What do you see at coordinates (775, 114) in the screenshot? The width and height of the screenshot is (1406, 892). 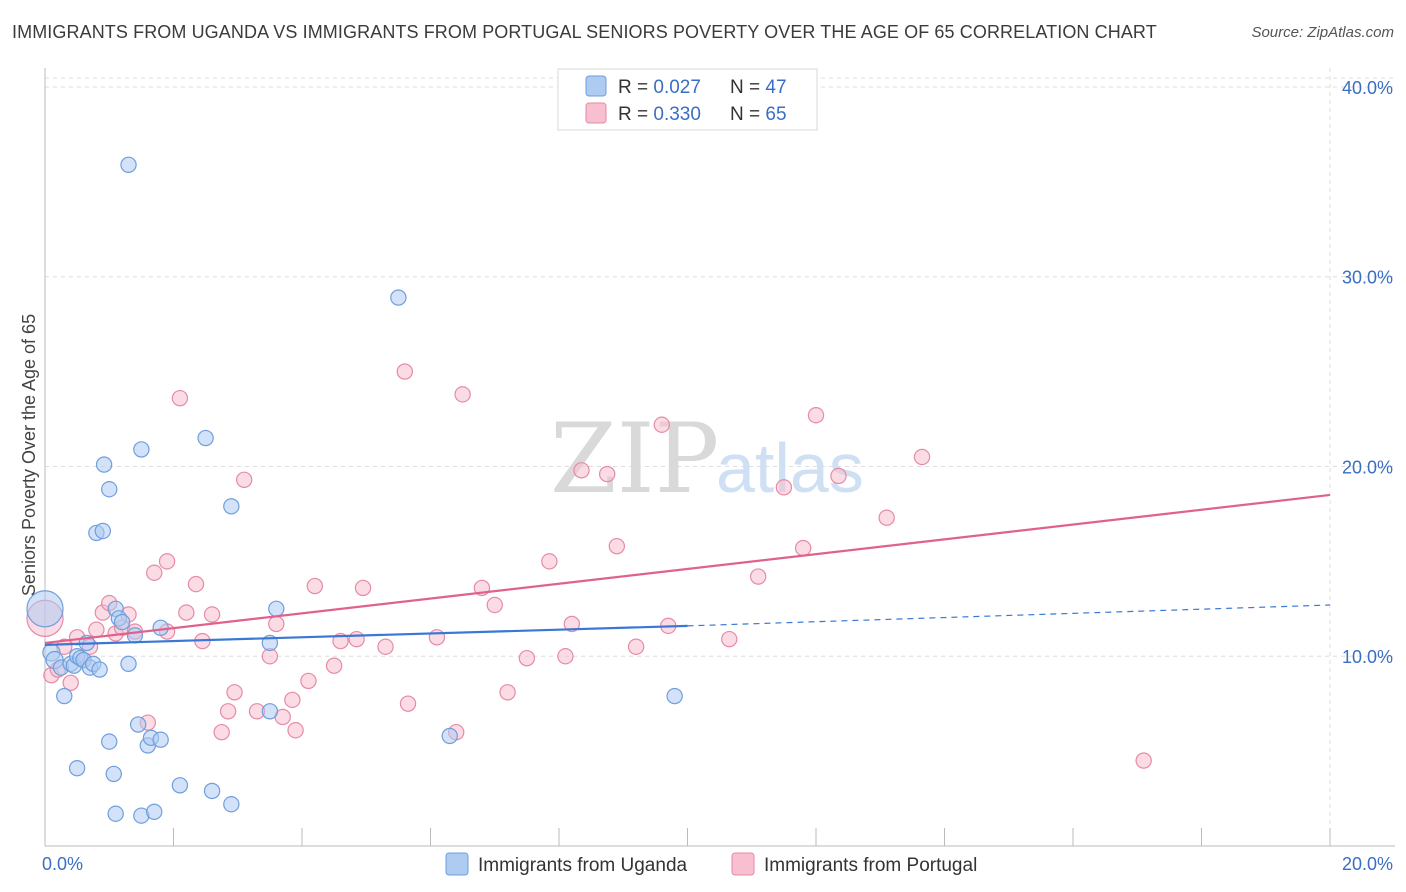 I see `legend-n-value-portugal: 65` at bounding box center [775, 114].